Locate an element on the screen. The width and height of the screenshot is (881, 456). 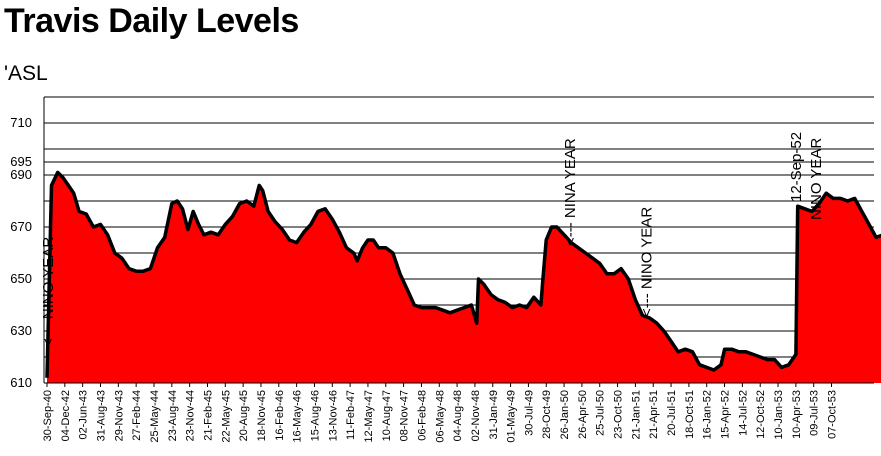
y-tick-label: 650 is located at coordinates (21, 278).